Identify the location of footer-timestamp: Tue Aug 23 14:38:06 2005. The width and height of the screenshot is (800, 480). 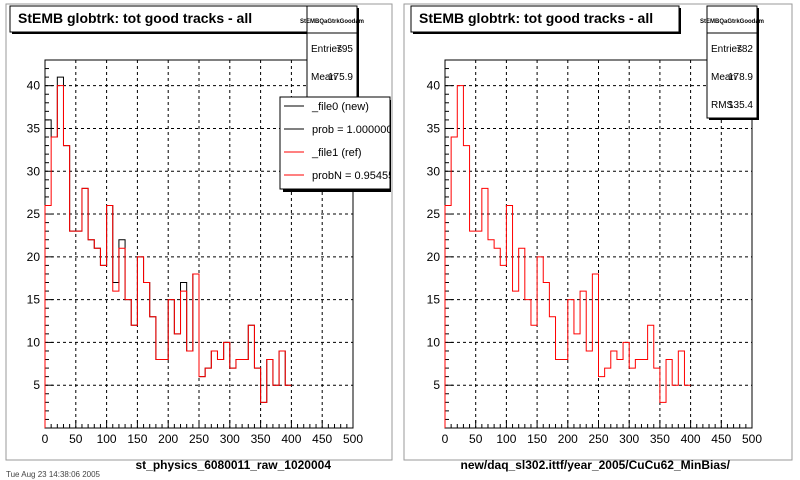
(53, 474).